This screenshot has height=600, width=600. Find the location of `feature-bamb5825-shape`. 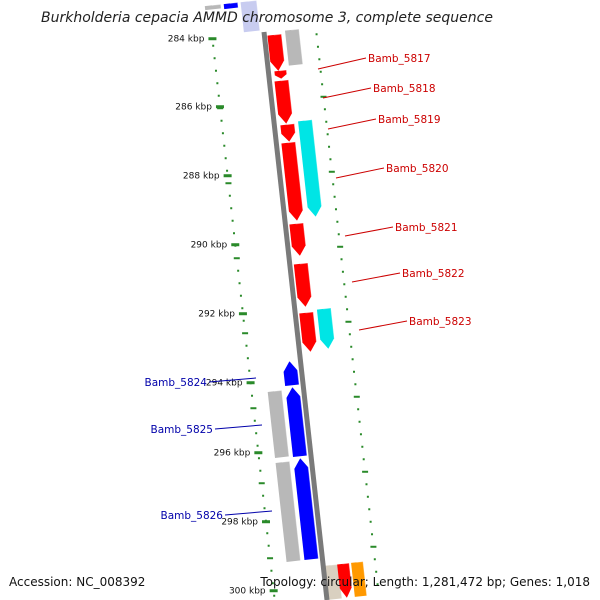

feature-bamb5825-shape is located at coordinates (296, 422).